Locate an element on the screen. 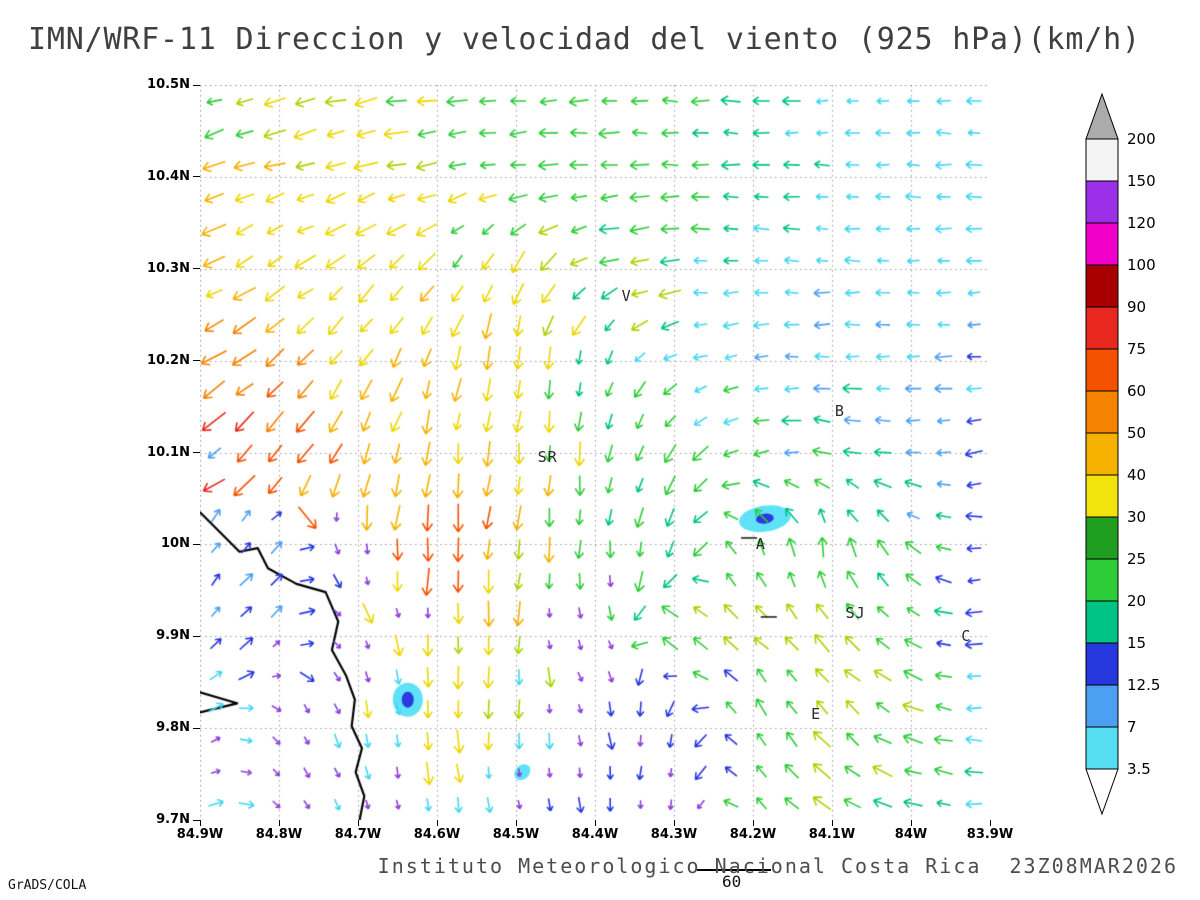  reference-vector-label: 60 is located at coordinates (732, 881).